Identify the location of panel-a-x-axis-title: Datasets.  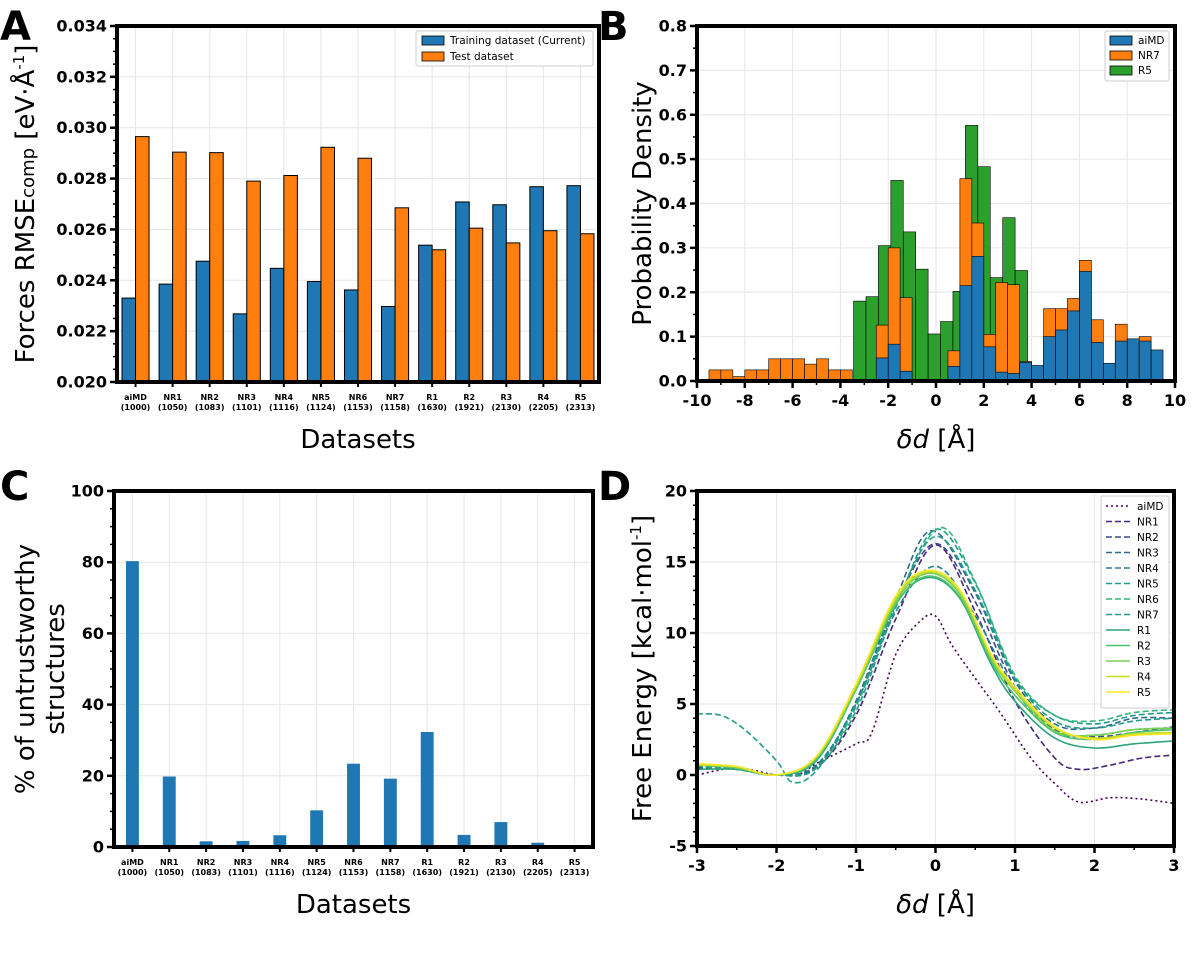
(357, 440).